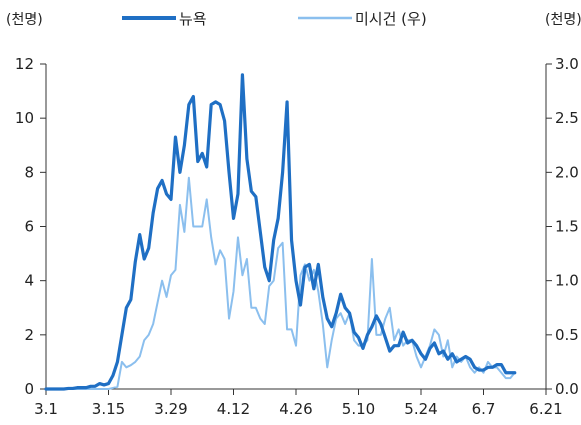 This screenshot has width=581, height=425. I want to click on x-tick-label: 6.7, so click(484, 409).